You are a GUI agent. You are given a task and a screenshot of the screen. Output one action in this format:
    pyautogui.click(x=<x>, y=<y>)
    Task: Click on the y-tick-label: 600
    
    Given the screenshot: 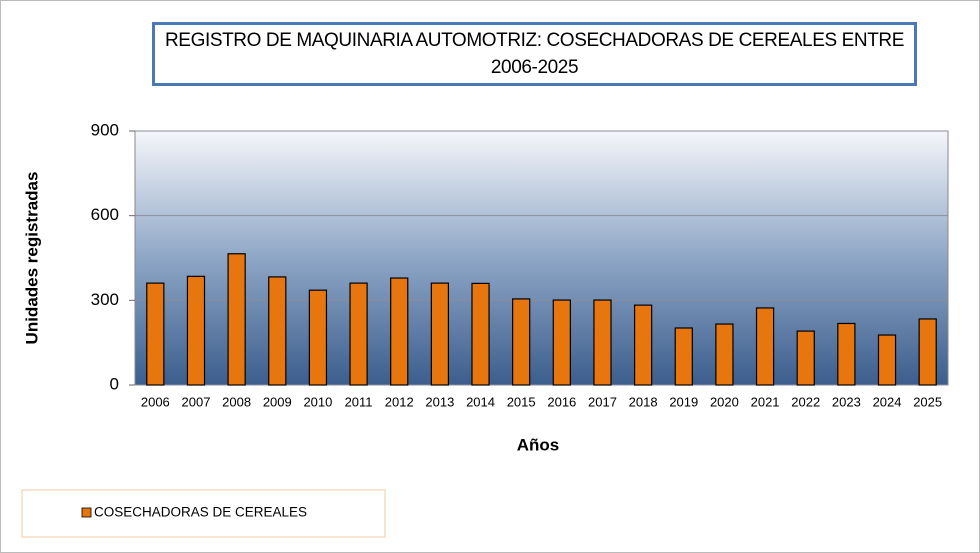 What is the action you would take?
    pyautogui.click(x=105, y=214)
    